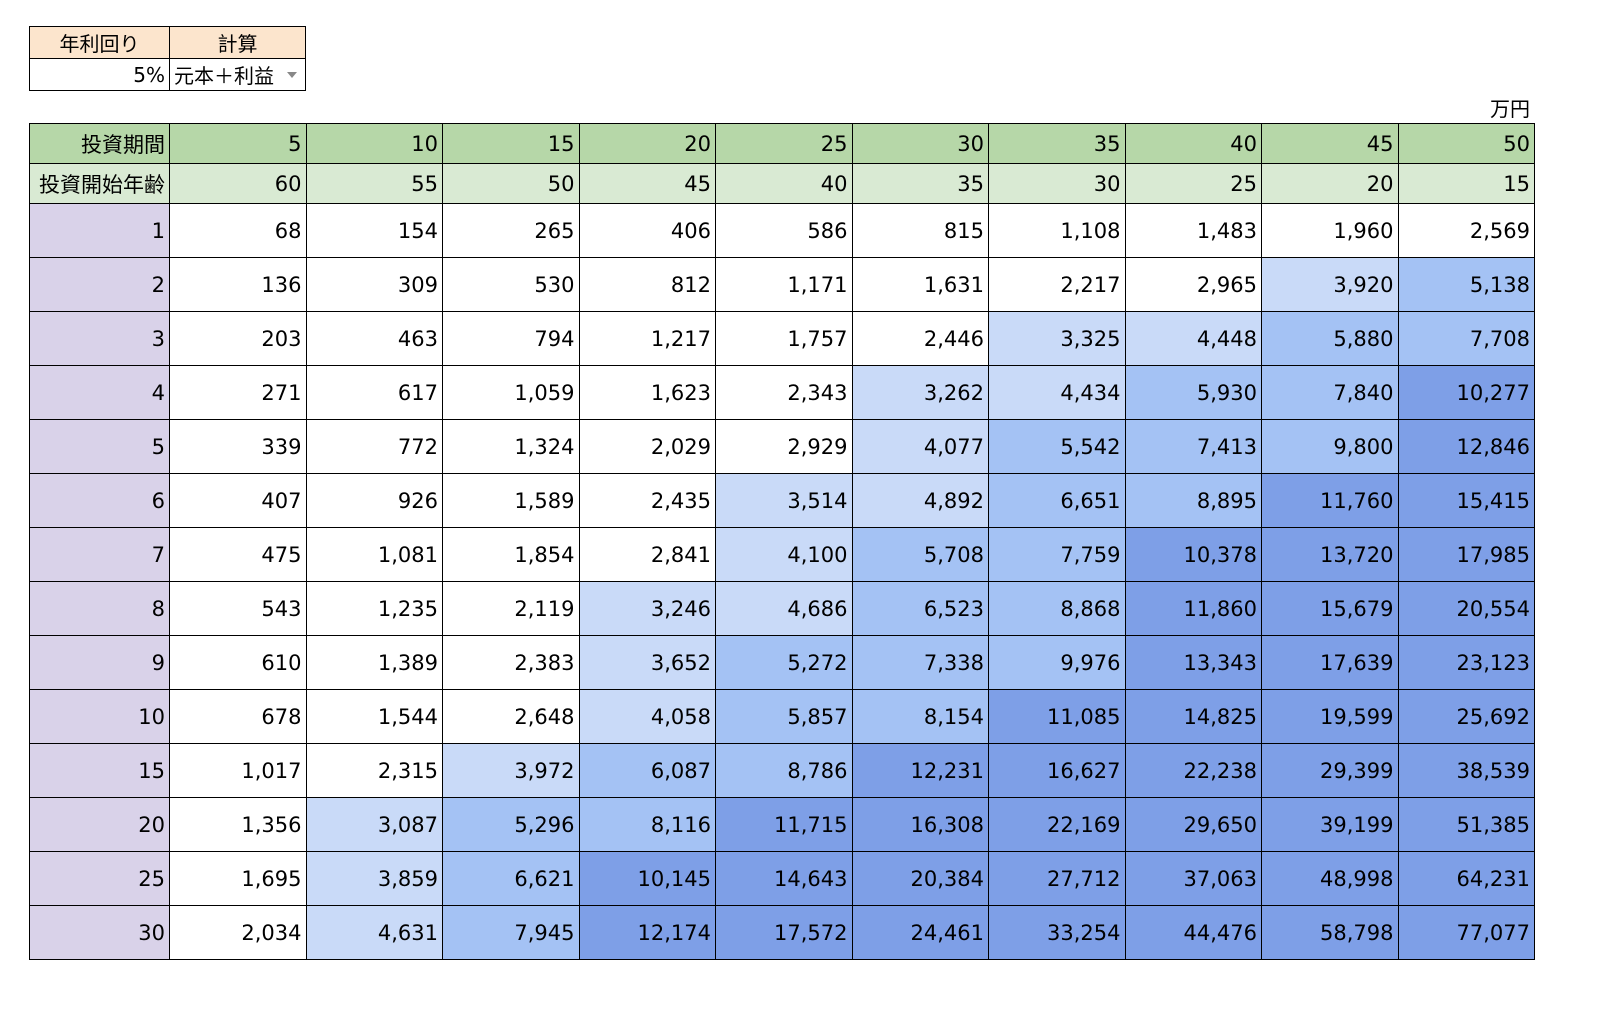 This screenshot has height=1011, width=1600. Describe the element at coordinates (238, 662) in the screenshot. I see `value-cell: 610` at that location.